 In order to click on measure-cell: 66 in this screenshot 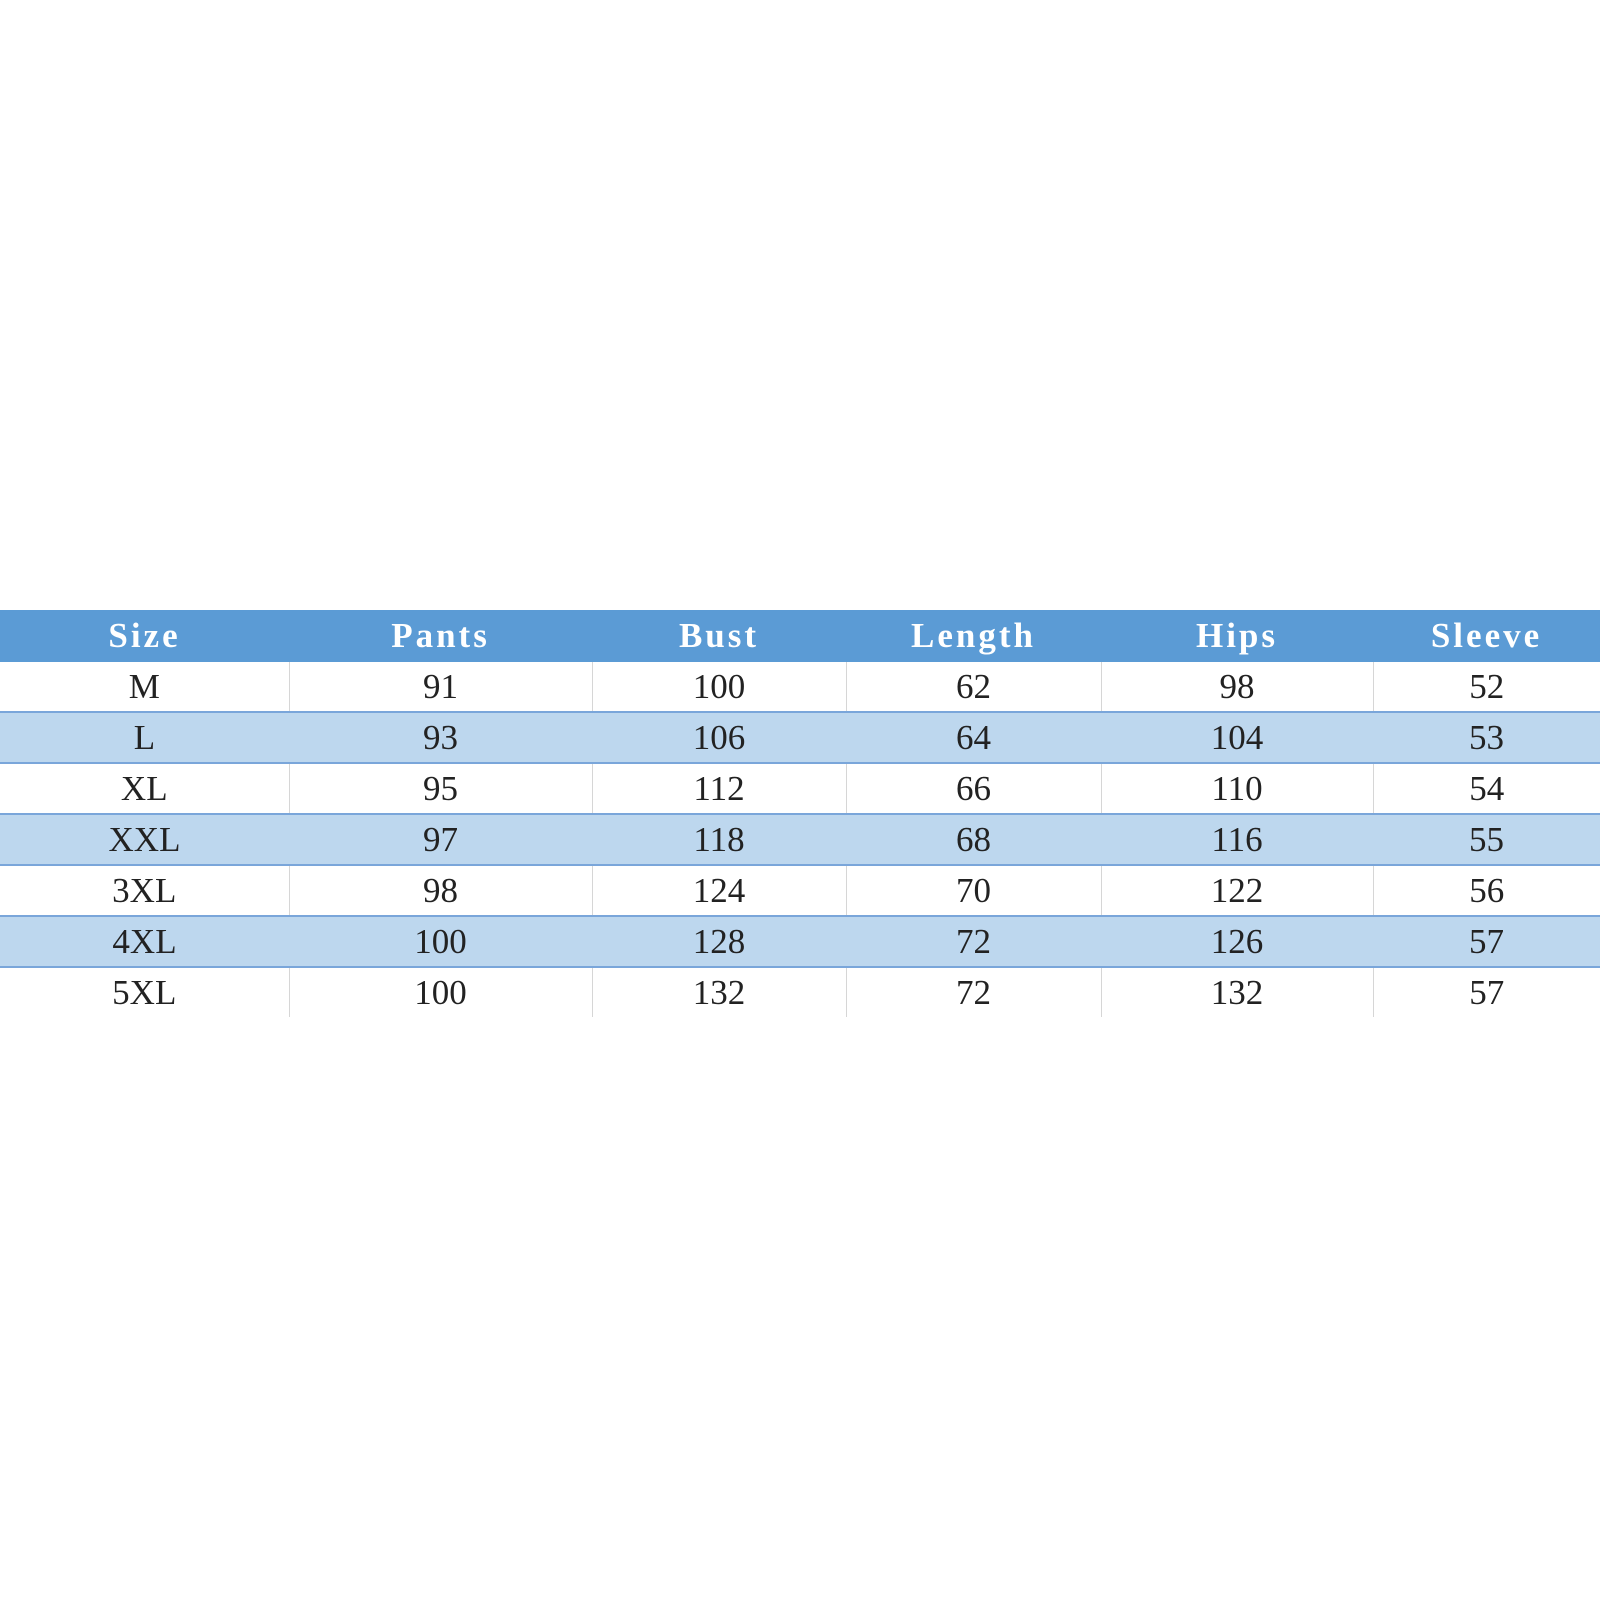, I will do `click(973, 788)`.